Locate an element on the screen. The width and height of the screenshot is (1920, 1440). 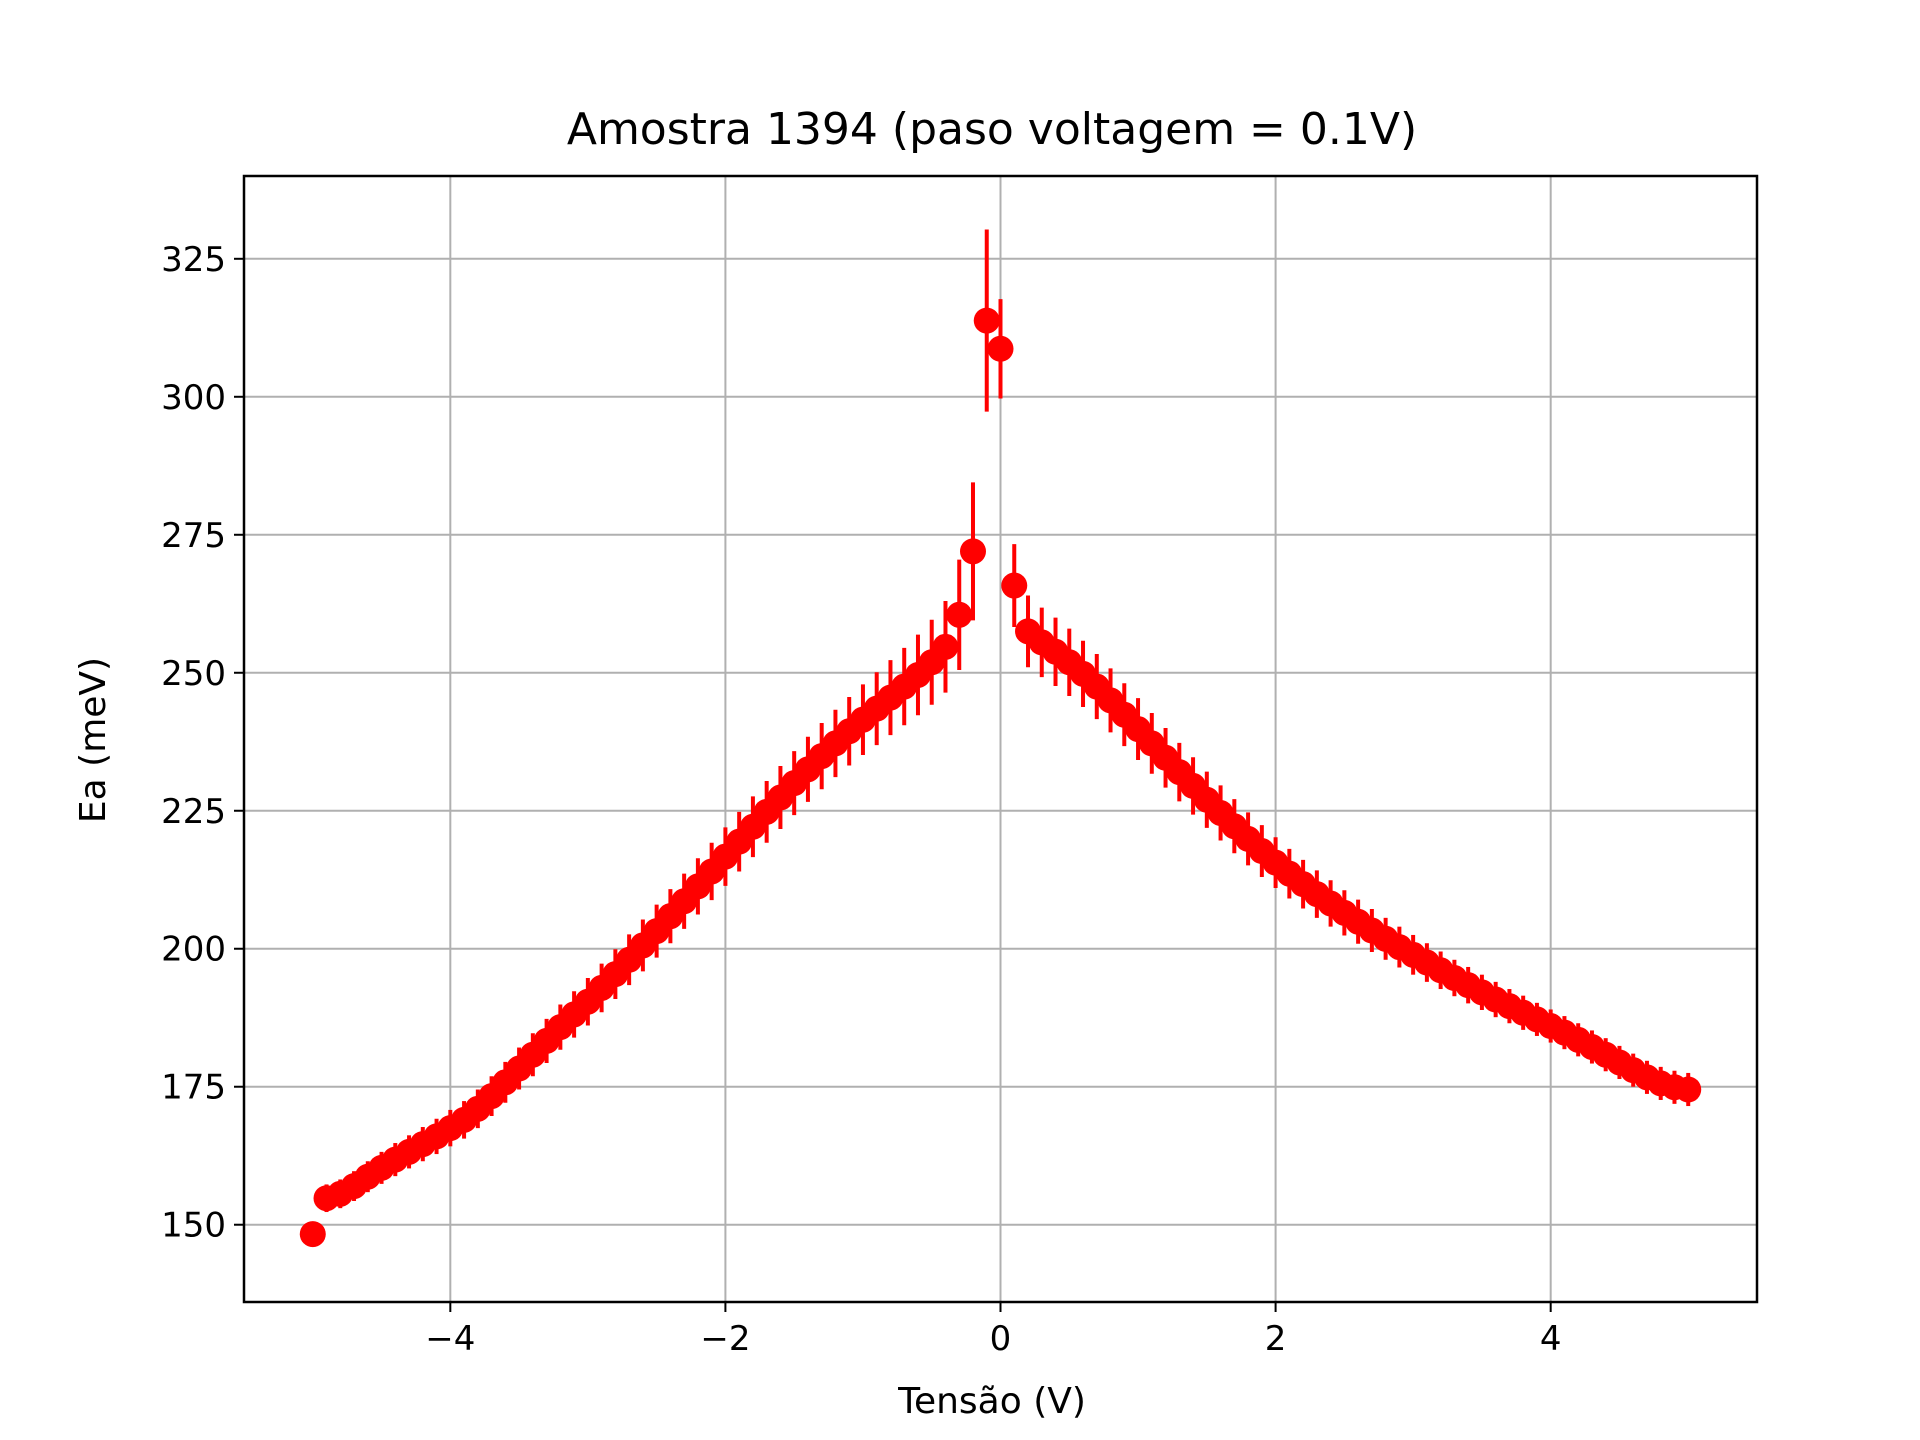
x-tick-label: 0 is located at coordinates (1001, 1339).